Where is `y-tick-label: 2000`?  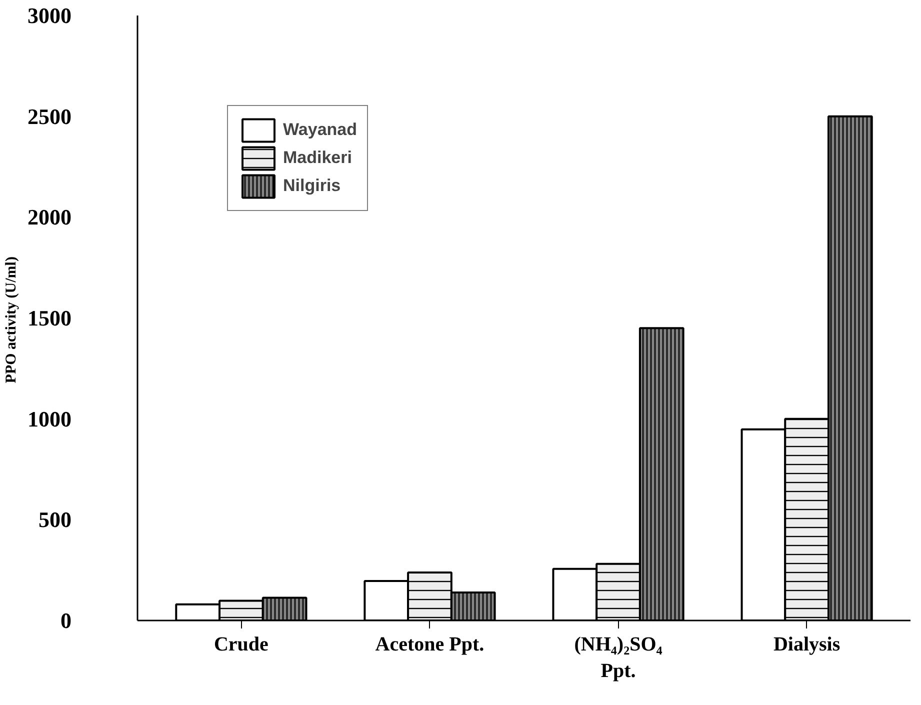 y-tick-label: 2000 is located at coordinates (50, 217).